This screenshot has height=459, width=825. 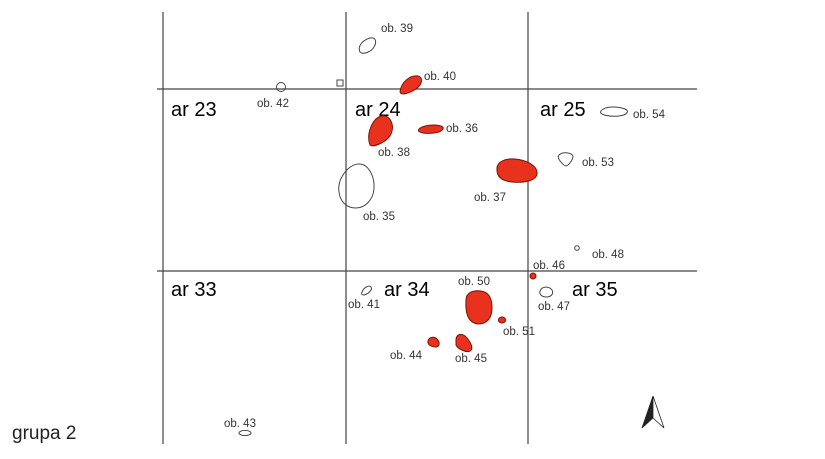 I want to click on feature-label-ob53: ob. 53, so click(x=598, y=163).